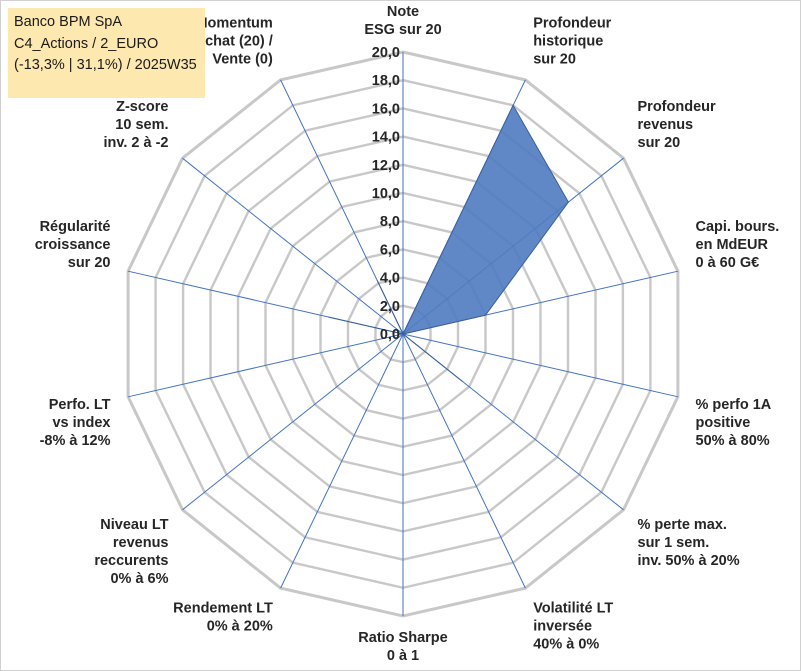  I want to click on category-label: Niveau LT revenus reccurents 0% à 6%, so click(131, 552).